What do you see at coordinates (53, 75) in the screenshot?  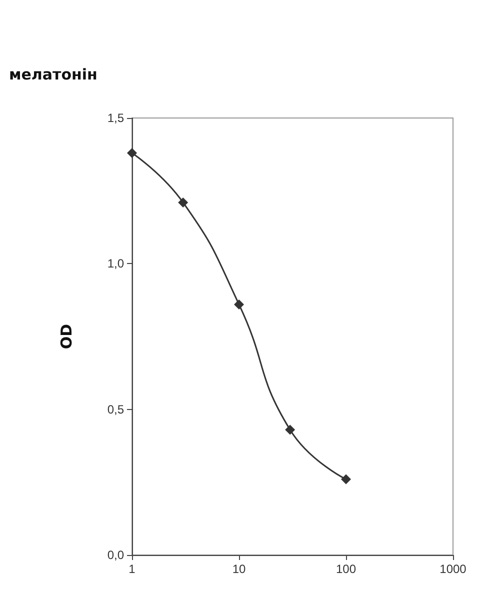 I see `chart-title: мелатонін` at bounding box center [53, 75].